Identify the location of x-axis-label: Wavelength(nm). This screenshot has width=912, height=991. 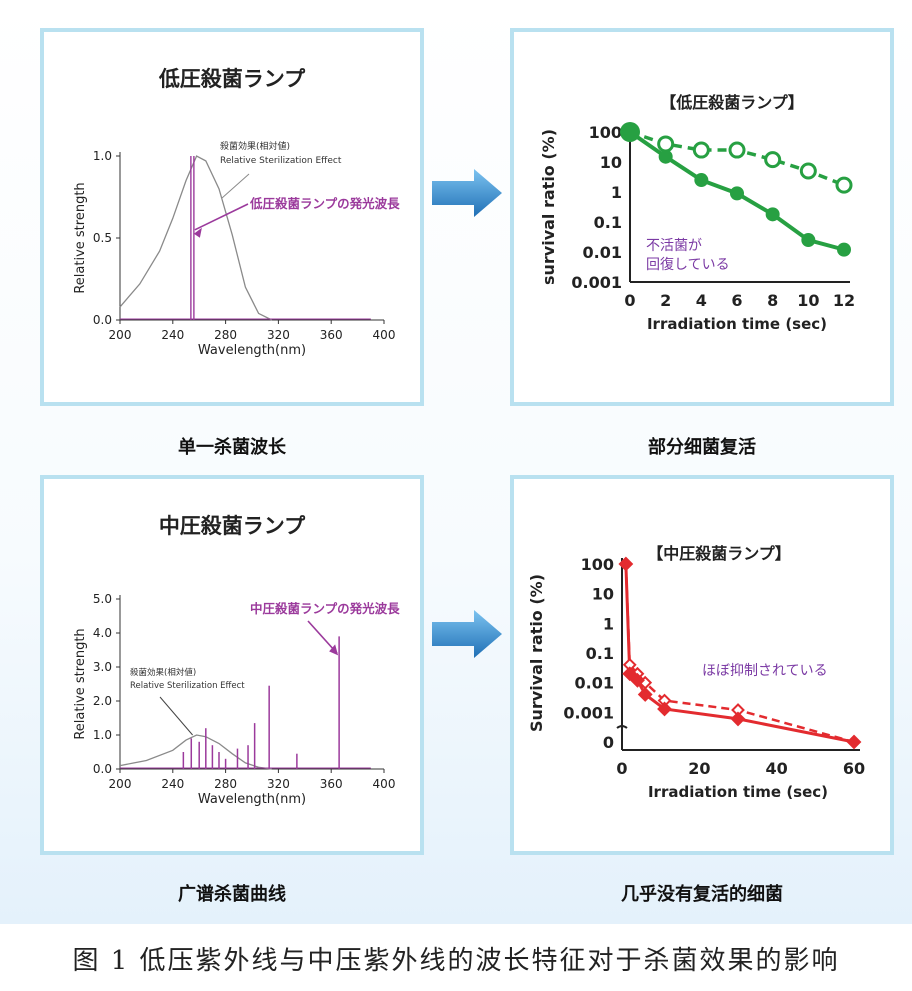
(252, 799).